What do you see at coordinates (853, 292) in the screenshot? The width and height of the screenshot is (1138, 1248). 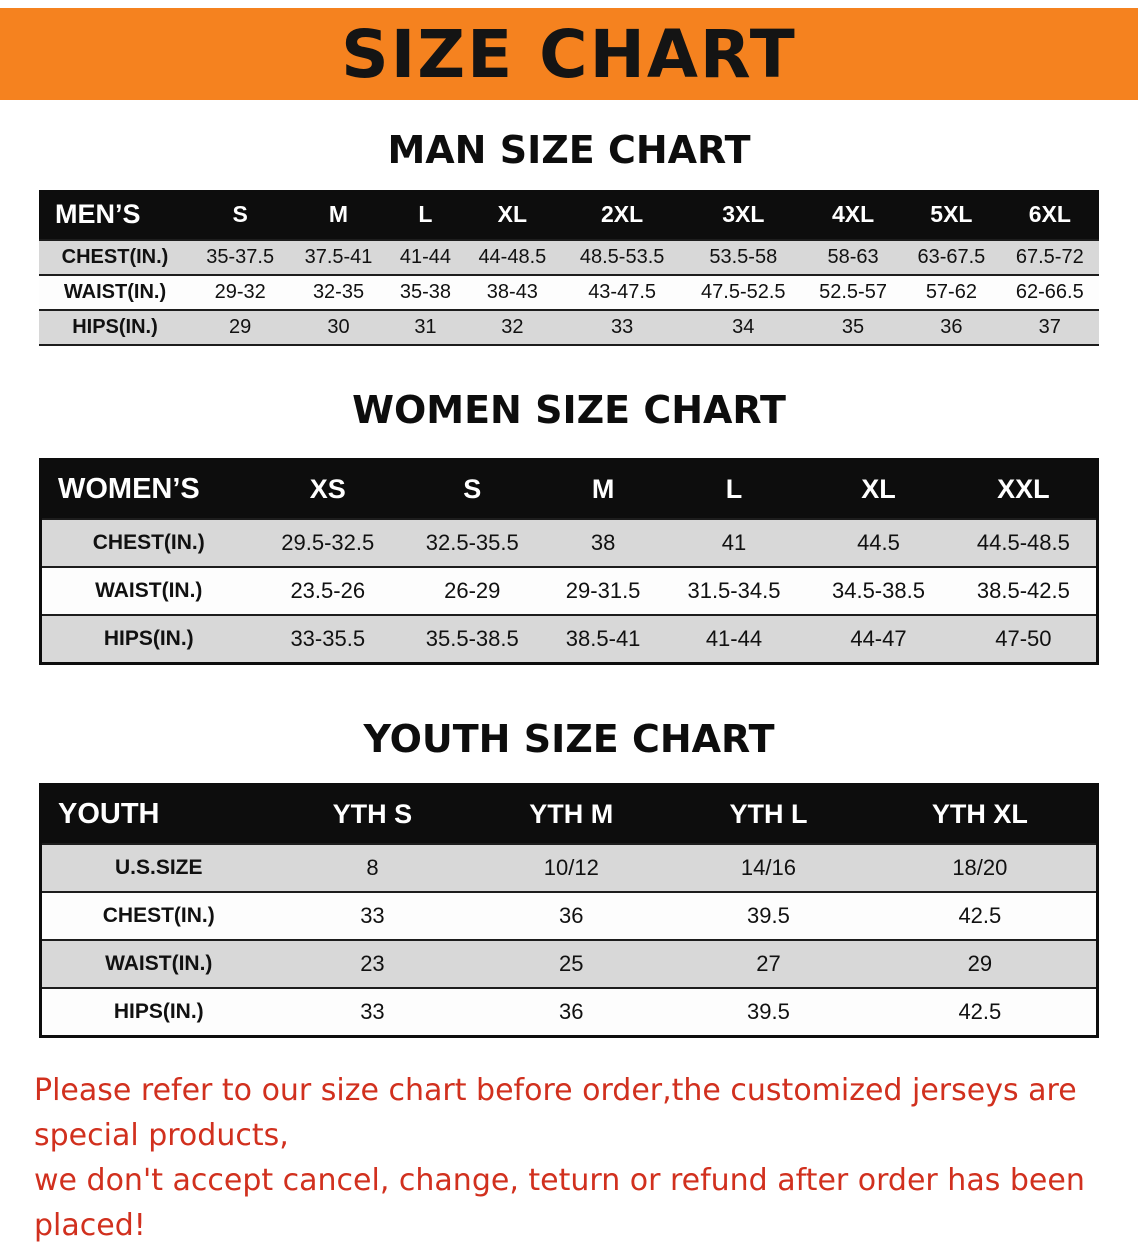 I see `value-cell: 52.5-57` at bounding box center [853, 292].